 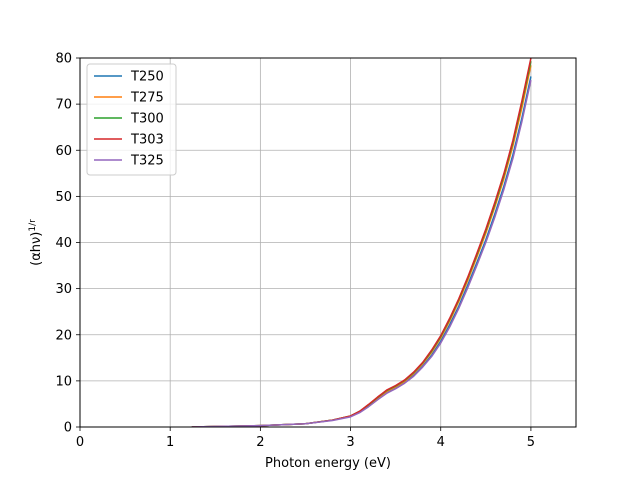 What do you see at coordinates (68, 428) in the screenshot?
I see `y-tick-label: 0` at bounding box center [68, 428].